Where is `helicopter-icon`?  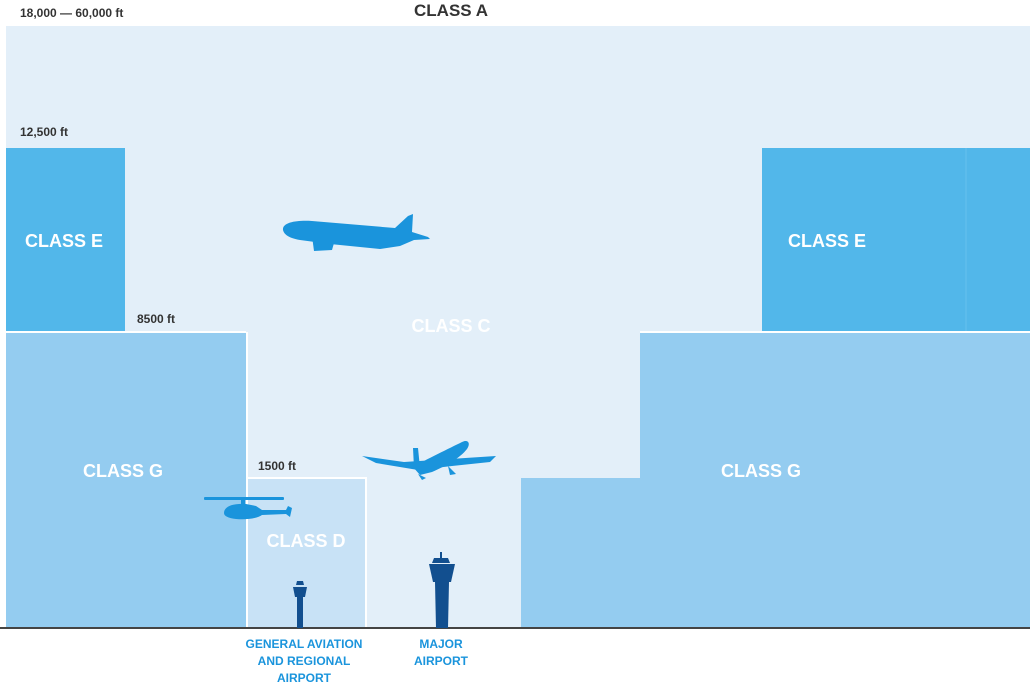 helicopter-icon is located at coordinates (248, 508).